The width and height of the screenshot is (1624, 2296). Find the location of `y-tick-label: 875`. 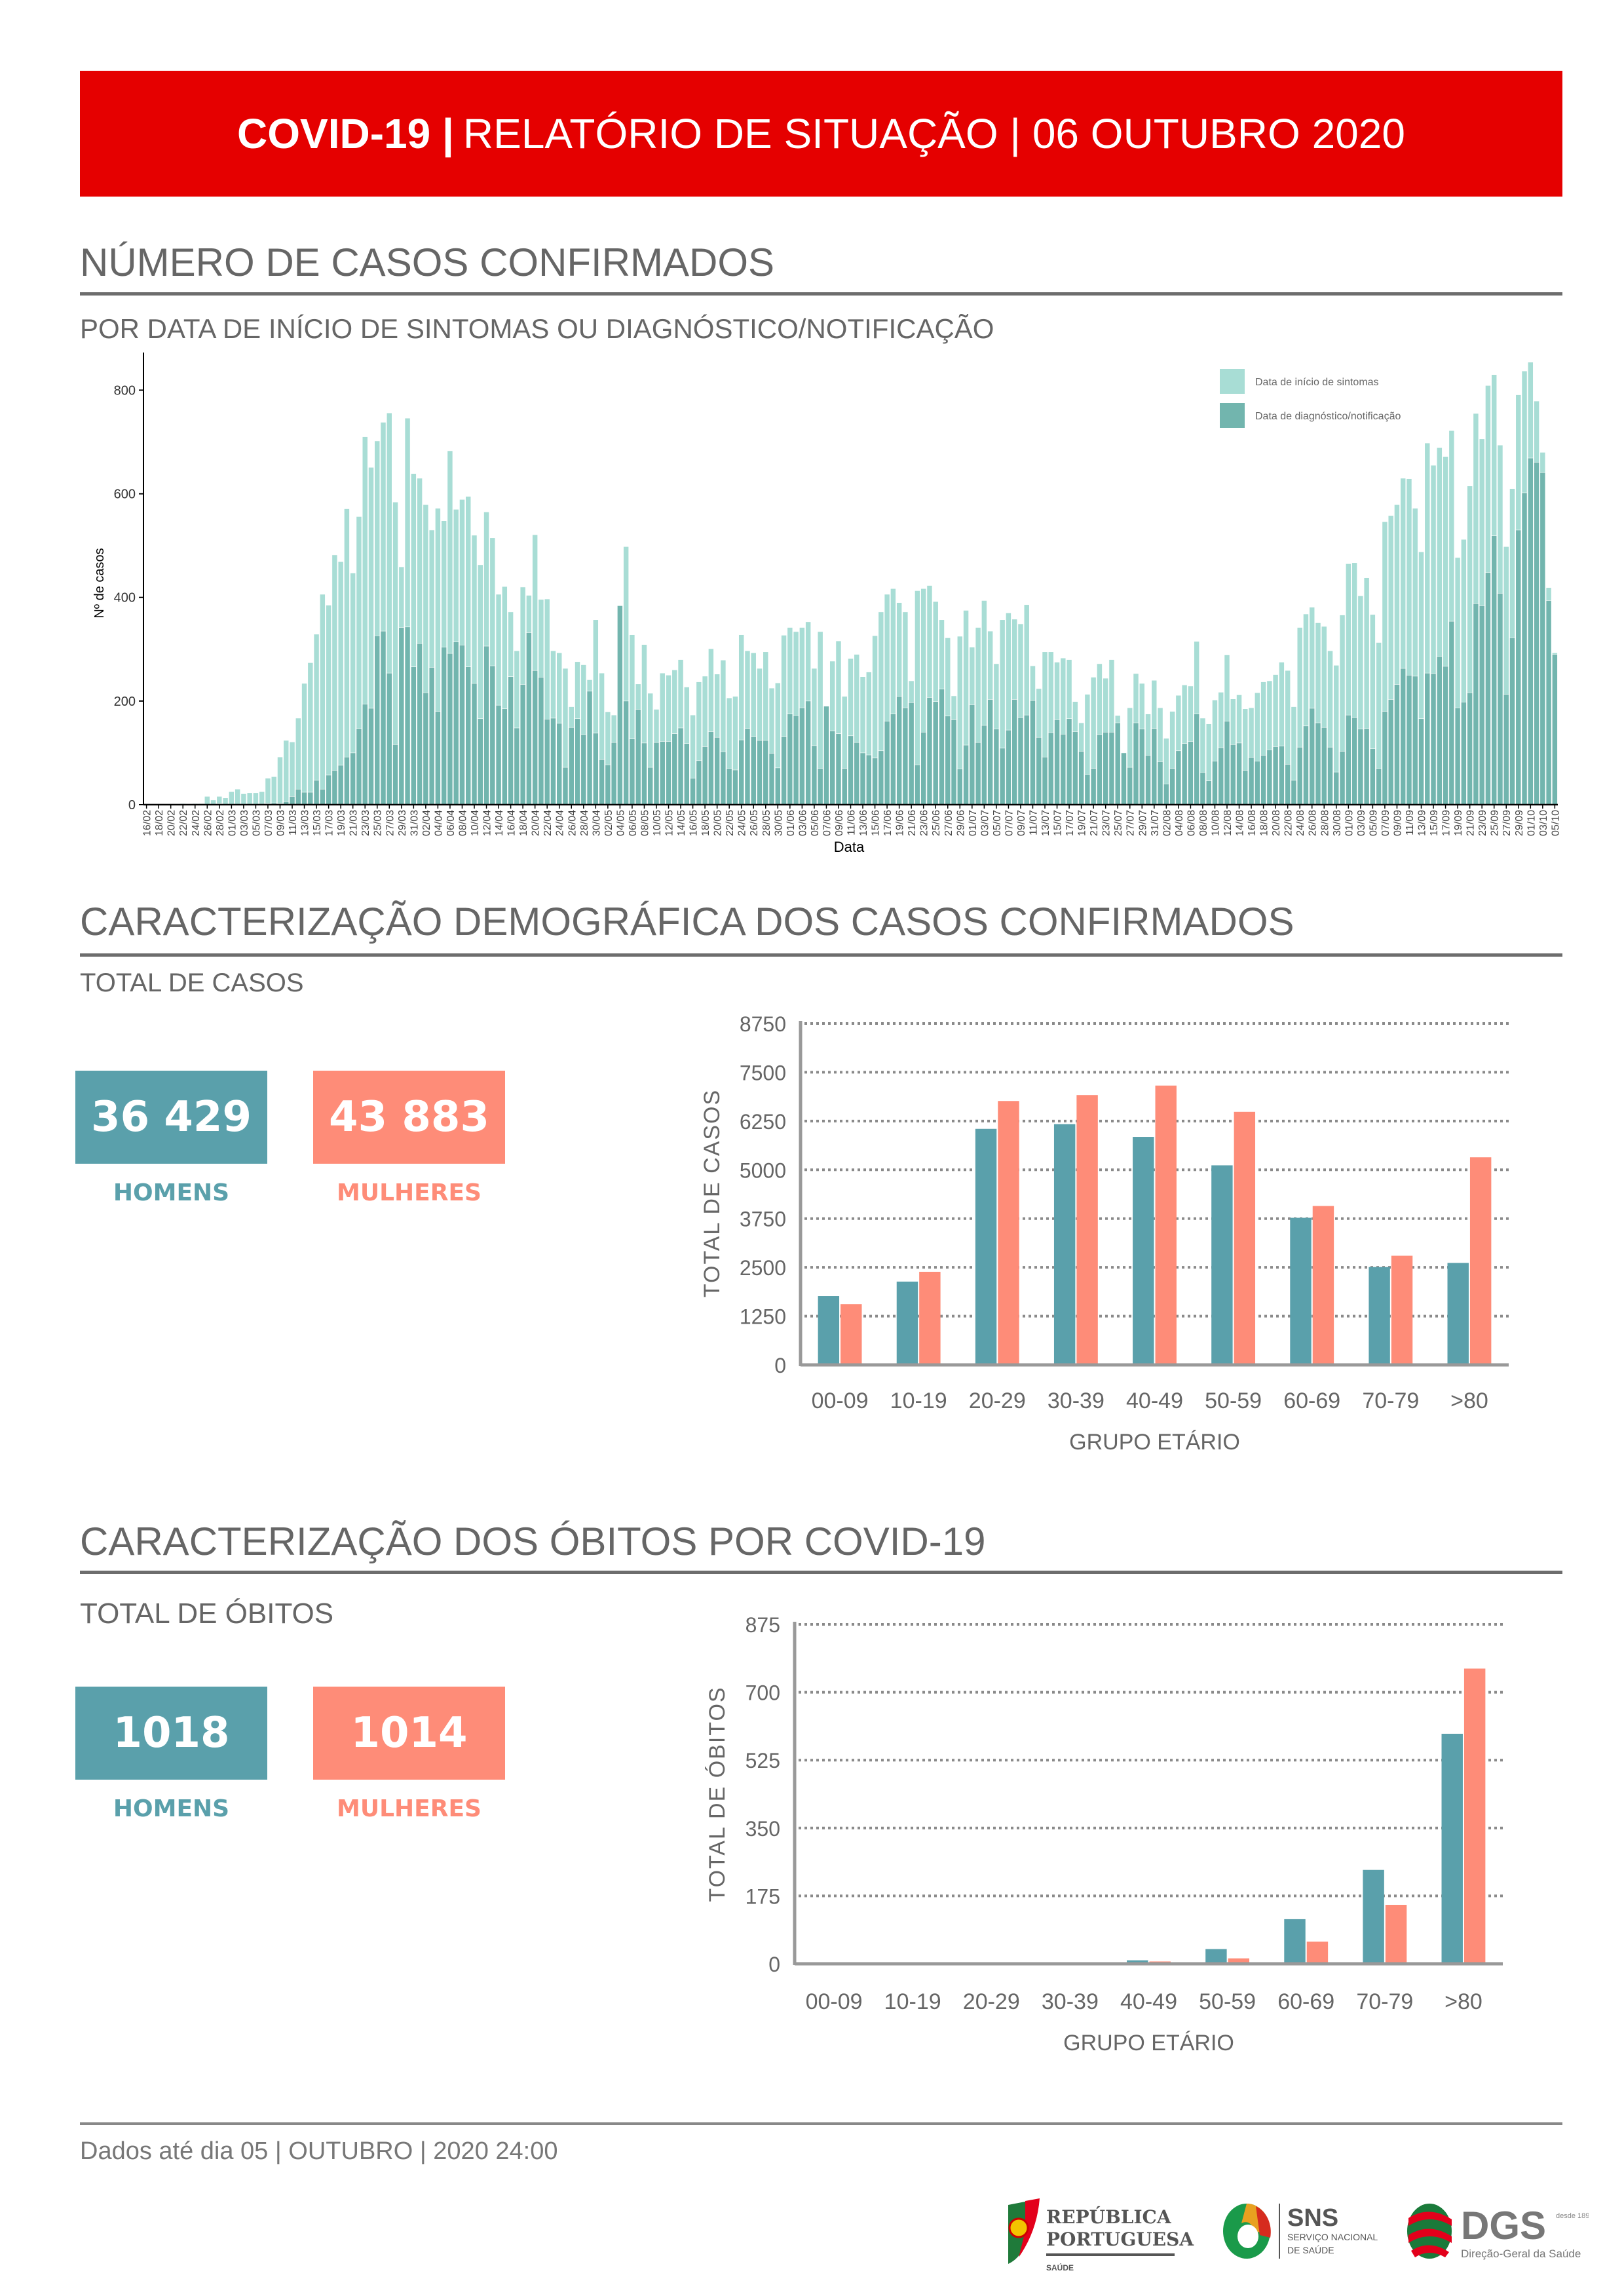

y-tick-label: 875 is located at coordinates (763, 1625).